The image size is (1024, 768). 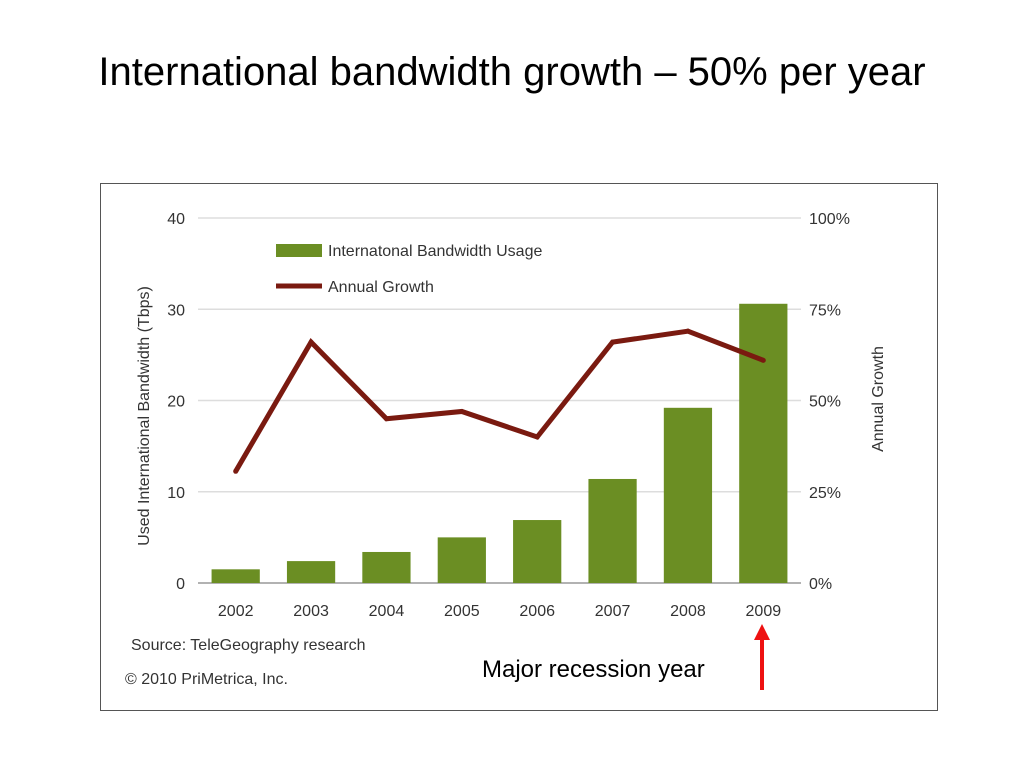 What do you see at coordinates (435, 251) in the screenshot?
I see `legend-label-bandwidth: Internatonal Bandwidth Usage` at bounding box center [435, 251].